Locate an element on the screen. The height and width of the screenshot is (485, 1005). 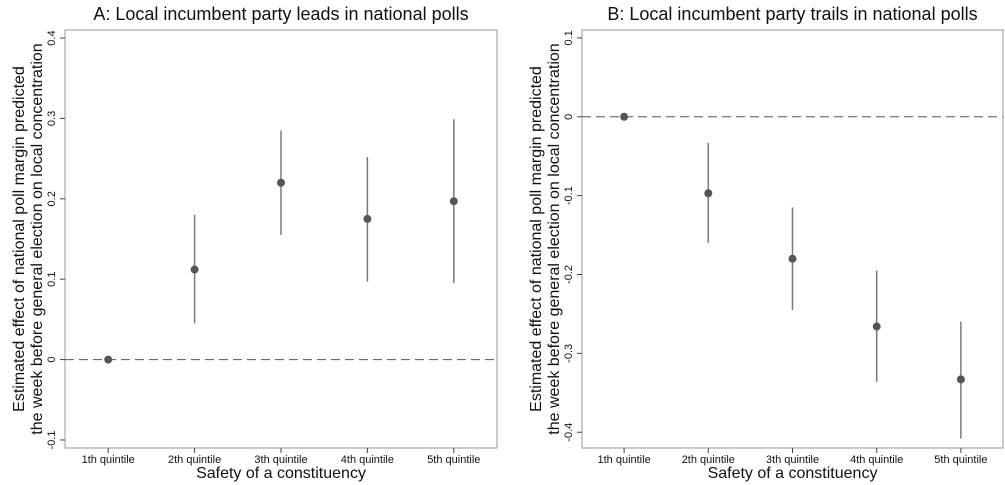
y-tick-label: 0.3 is located at coordinates (52, 118).